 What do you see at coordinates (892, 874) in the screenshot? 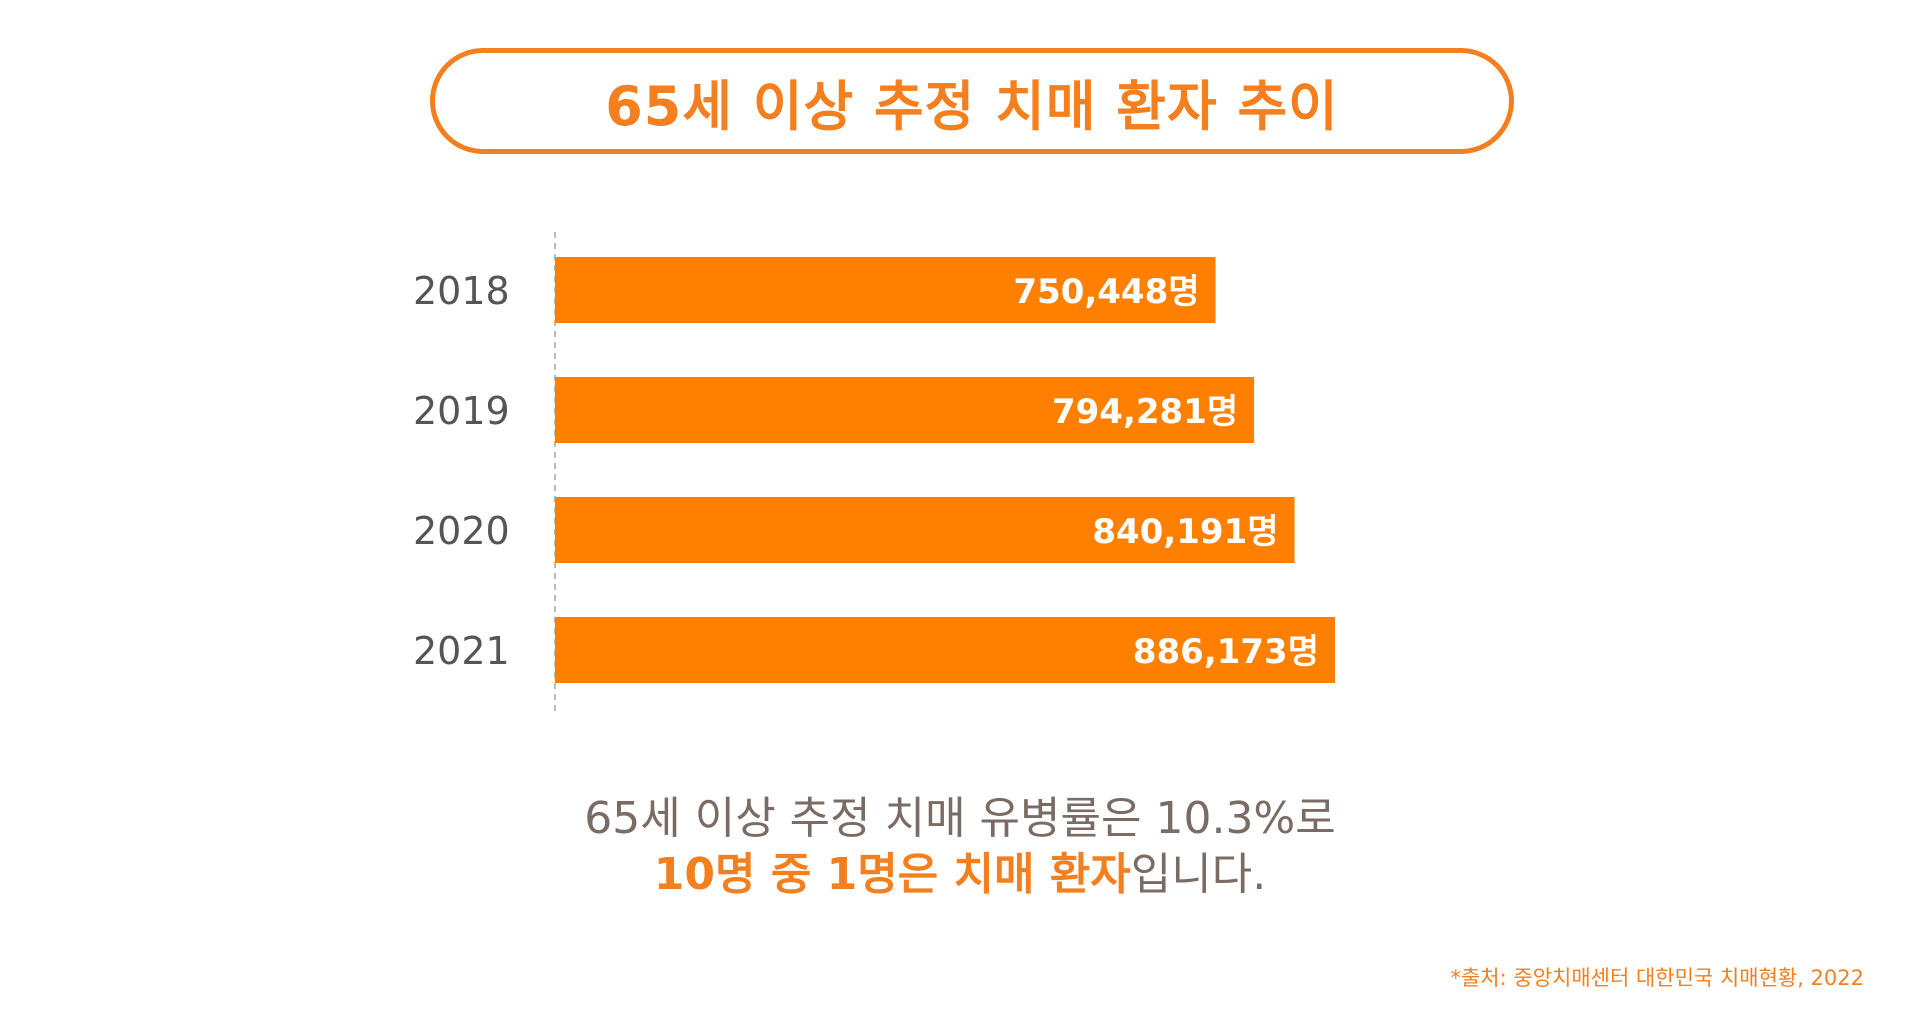
I see `summary-highlight: 10명 중 1명은 치매 환자` at bounding box center [892, 874].